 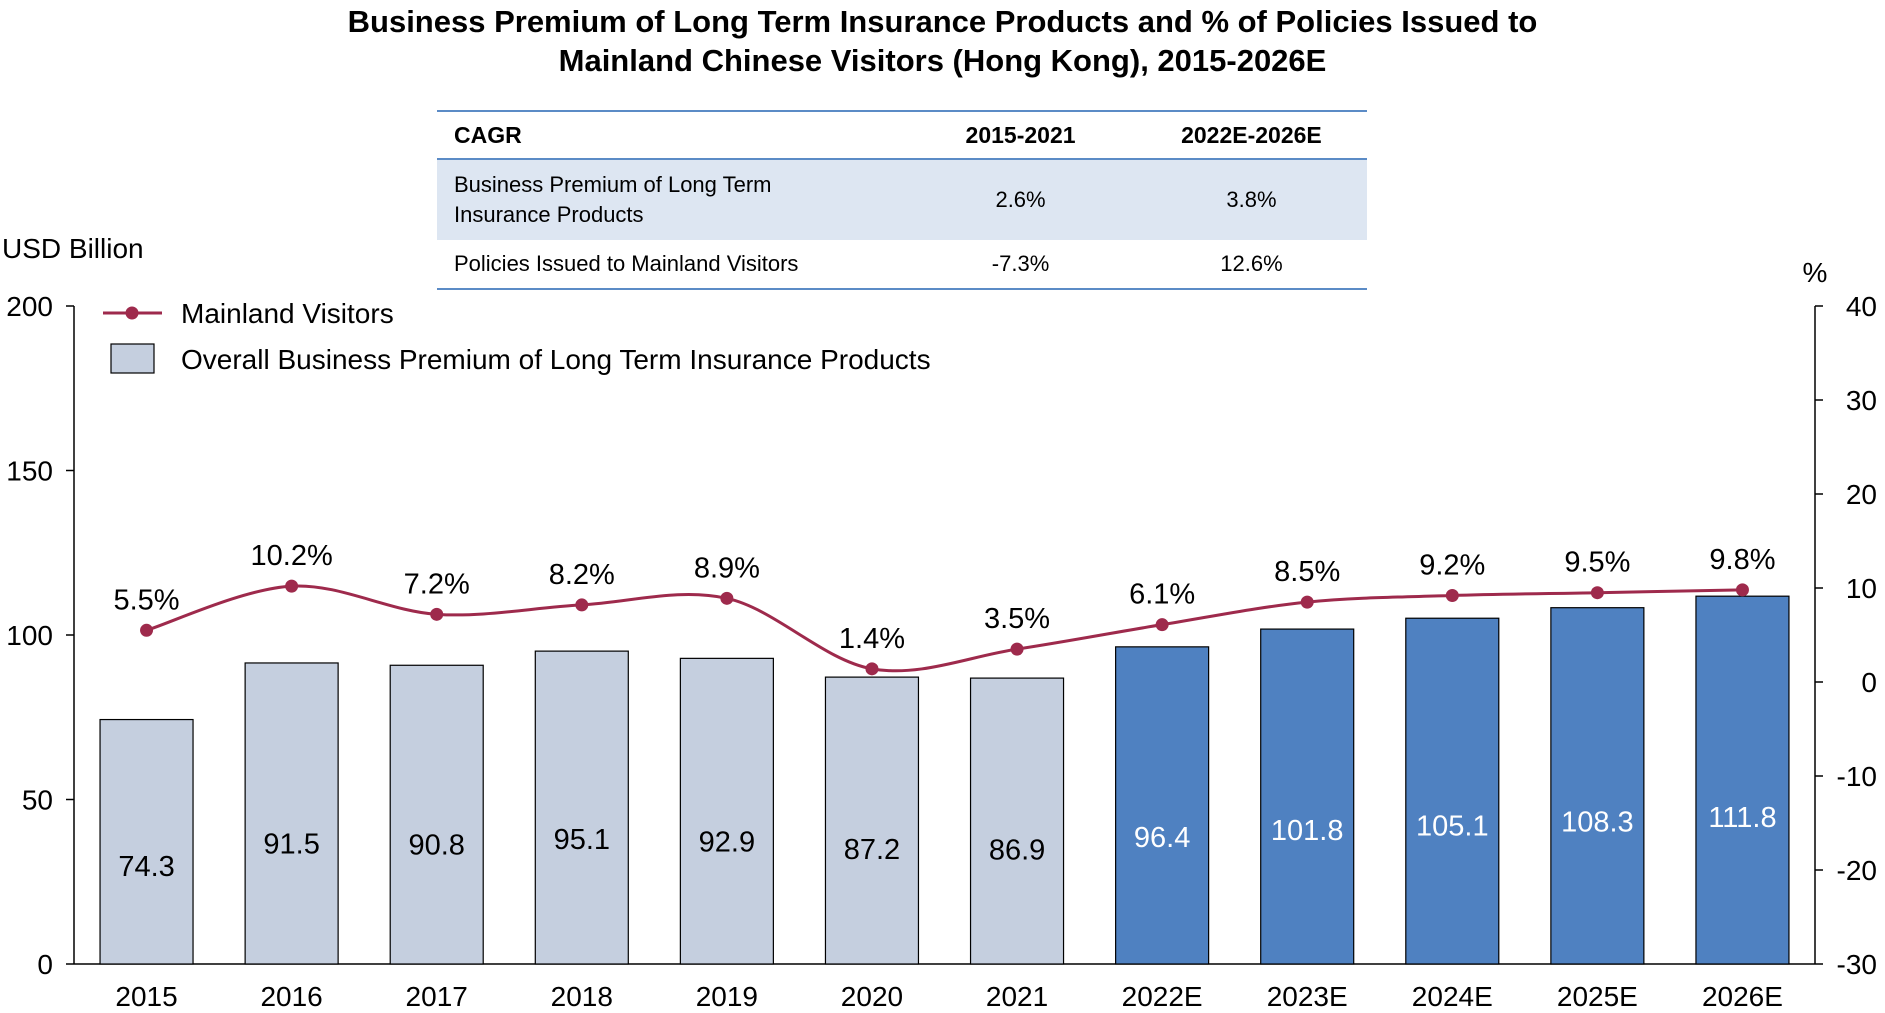 What do you see at coordinates (437, 584) in the screenshot?
I see `line-value-label: 7.2%` at bounding box center [437, 584].